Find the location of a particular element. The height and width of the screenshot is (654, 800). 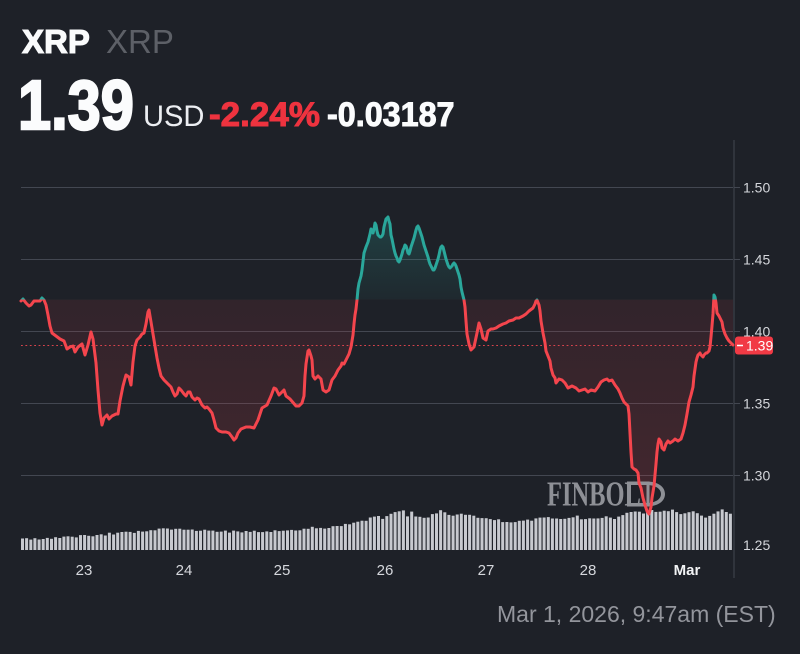

svg-text: 1.30 is located at coordinates (756, 476).